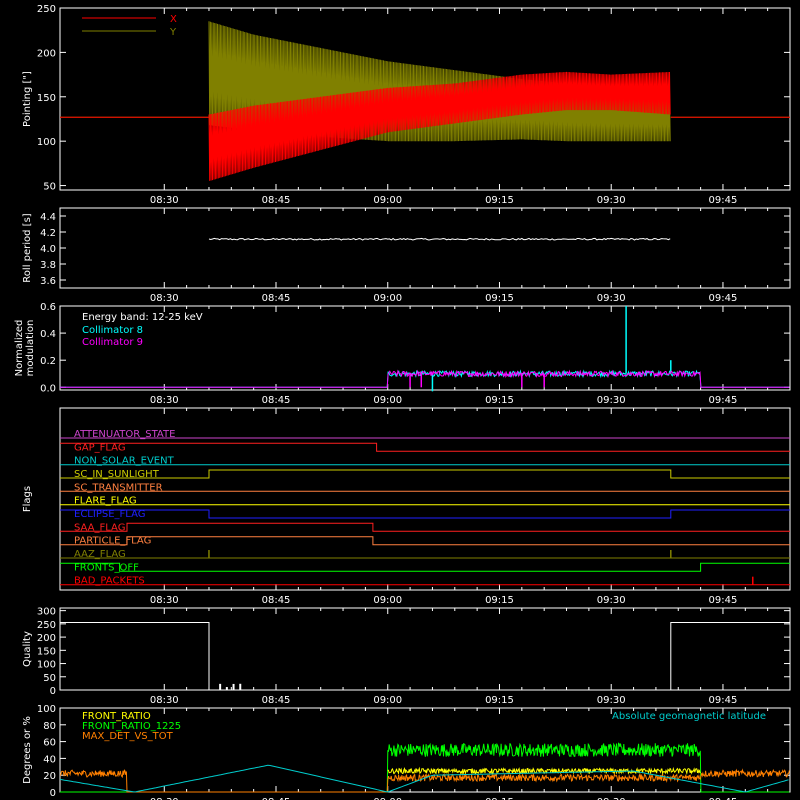 This screenshot has height=800, width=800. What do you see at coordinates (173, 32) in the screenshot?
I see `legend-label-y: Y` at bounding box center [173, 32].